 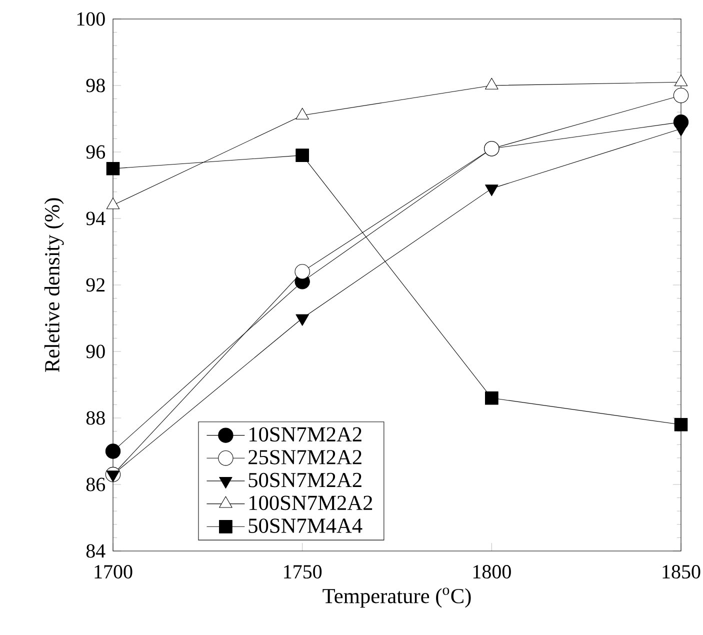 I want to click on y-tick-label: 84, so click(x=96, y=551).